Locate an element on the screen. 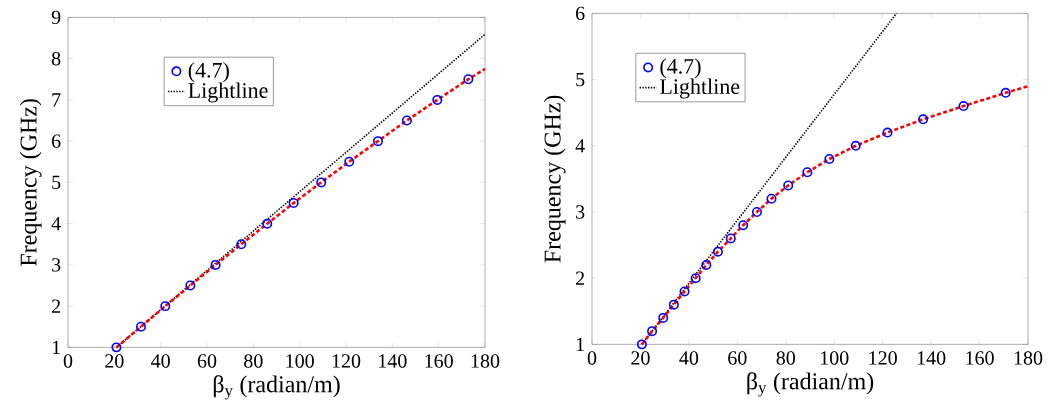  y-tick-label: 8 is located at coordinates (56, 58).